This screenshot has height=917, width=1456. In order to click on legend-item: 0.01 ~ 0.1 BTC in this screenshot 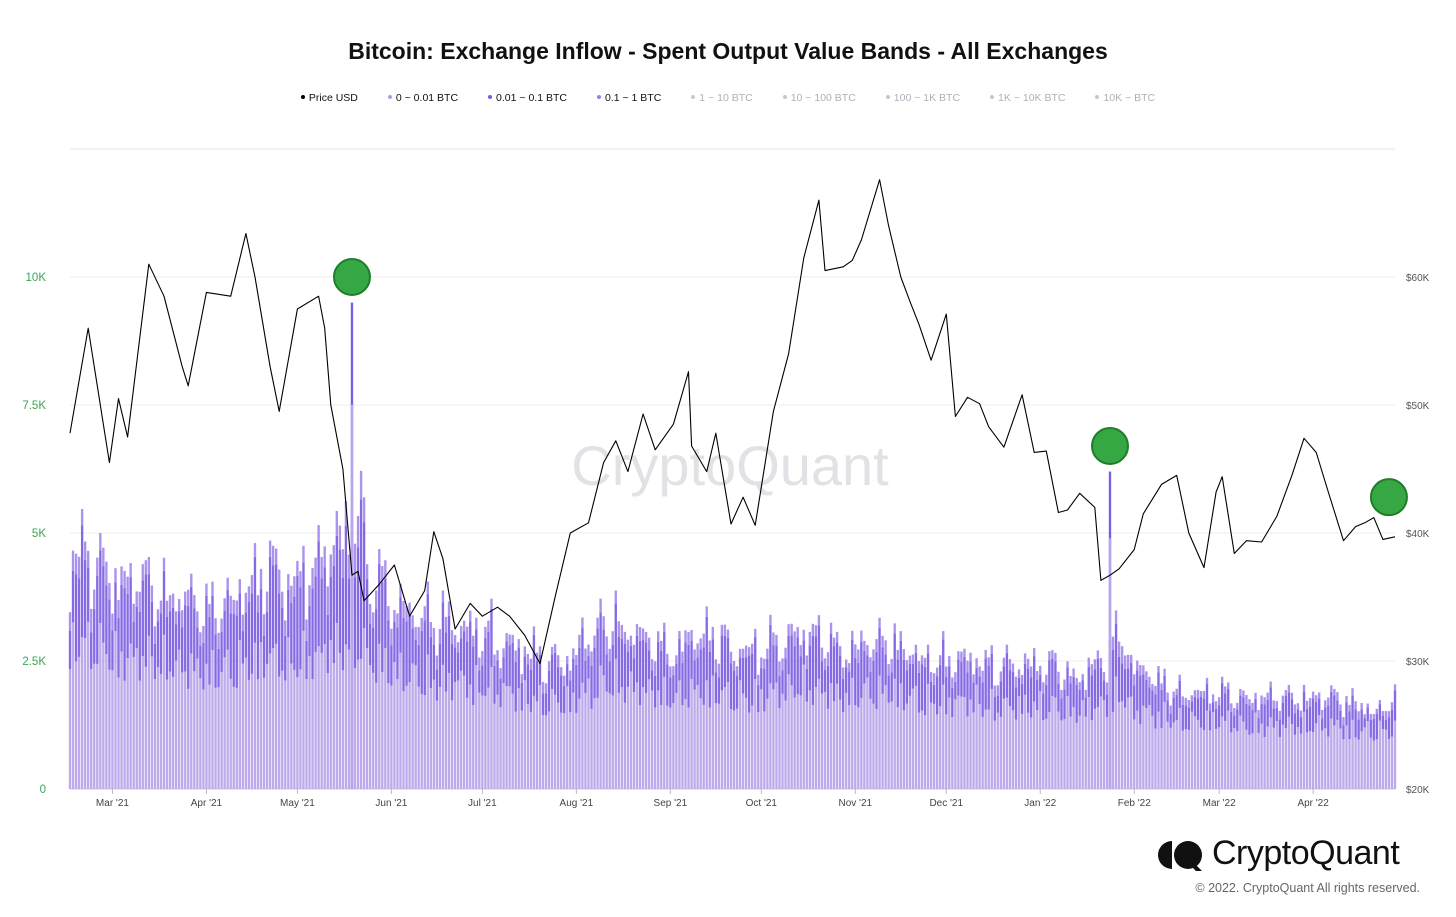, I will do `click(527, 98)`.